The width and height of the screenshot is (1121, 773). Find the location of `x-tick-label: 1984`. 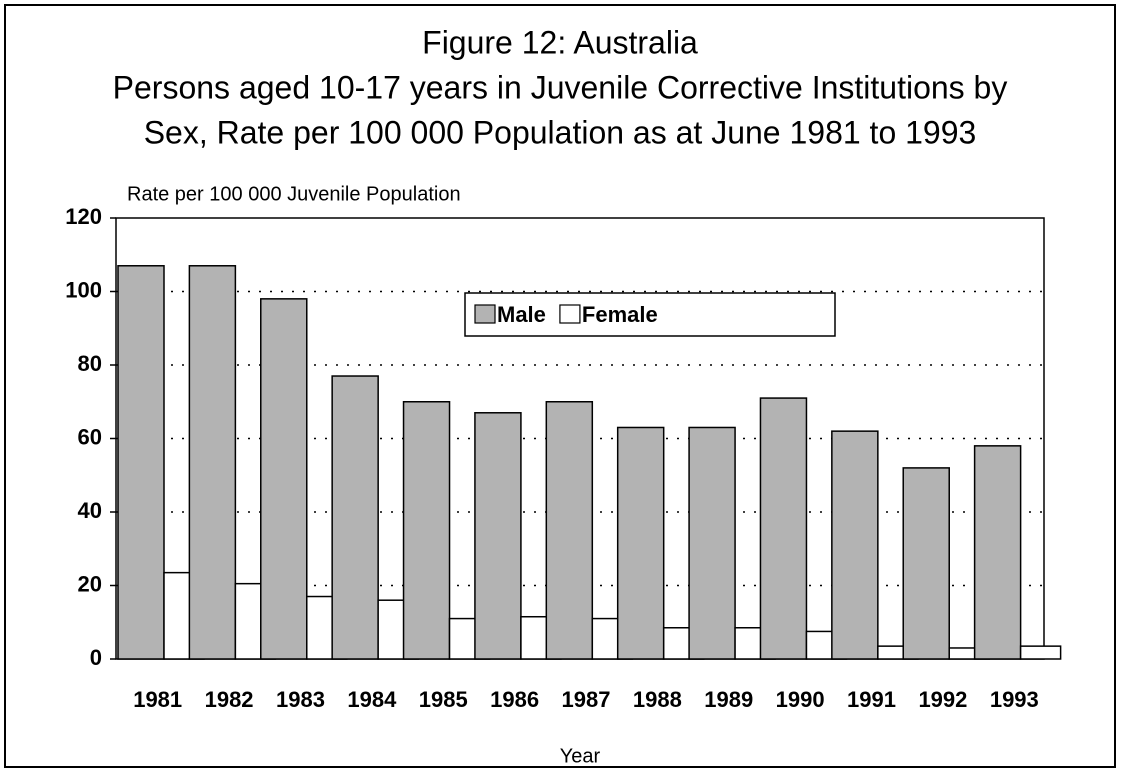

x-tick-label: 1984 is located at coordinates (372, 699).